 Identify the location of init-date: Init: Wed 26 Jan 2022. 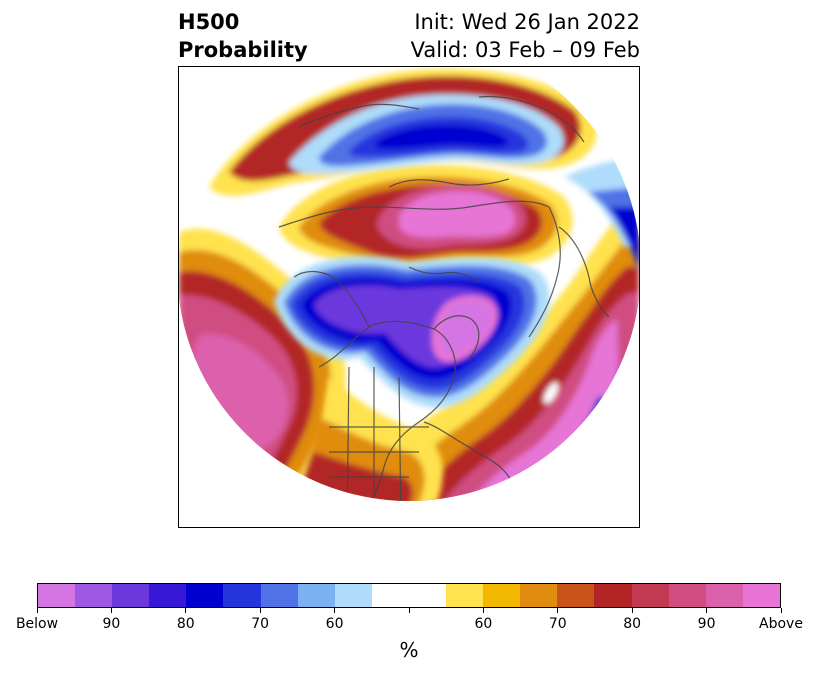
(527, 22).